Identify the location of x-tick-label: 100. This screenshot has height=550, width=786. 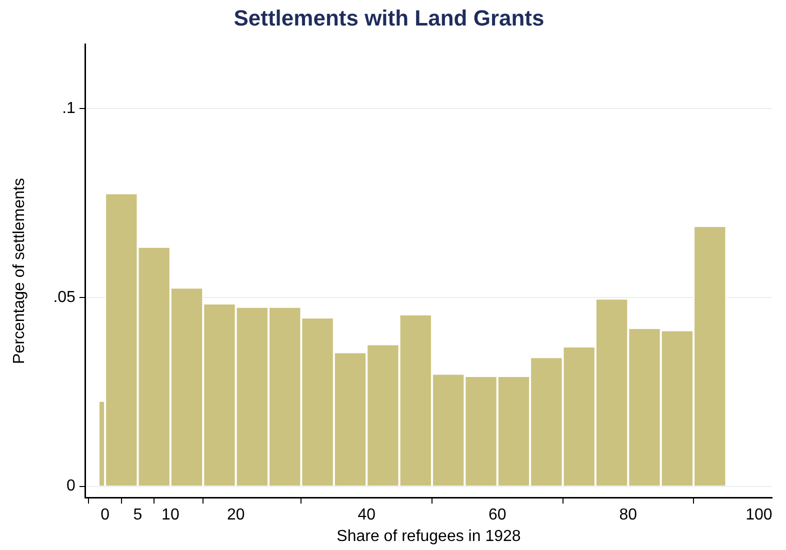
(759, 515).